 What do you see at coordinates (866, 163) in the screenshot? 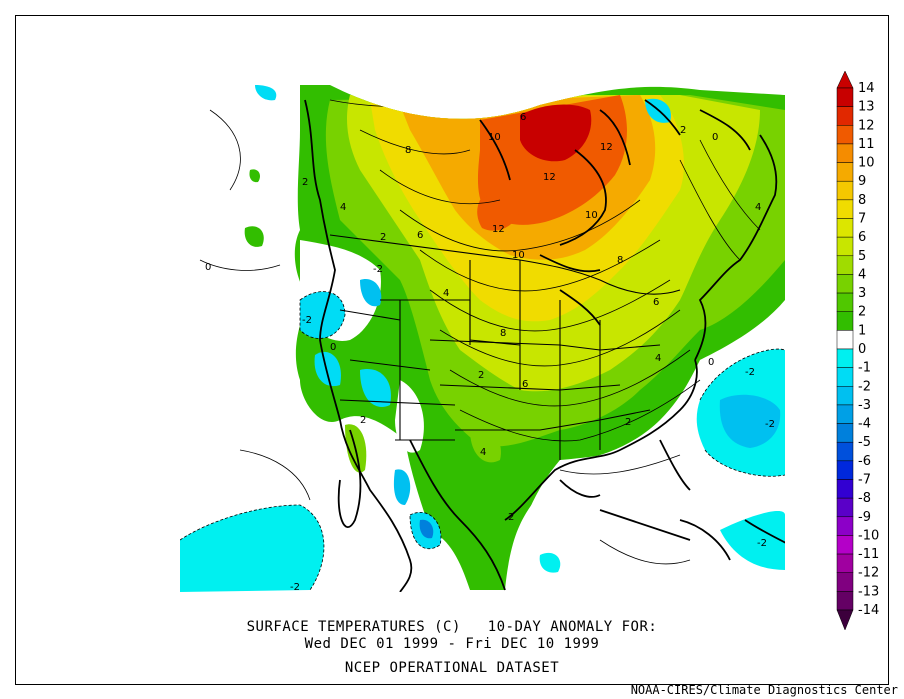
I see `colorbar-level-label: 10` at bounding box center [866, 163].